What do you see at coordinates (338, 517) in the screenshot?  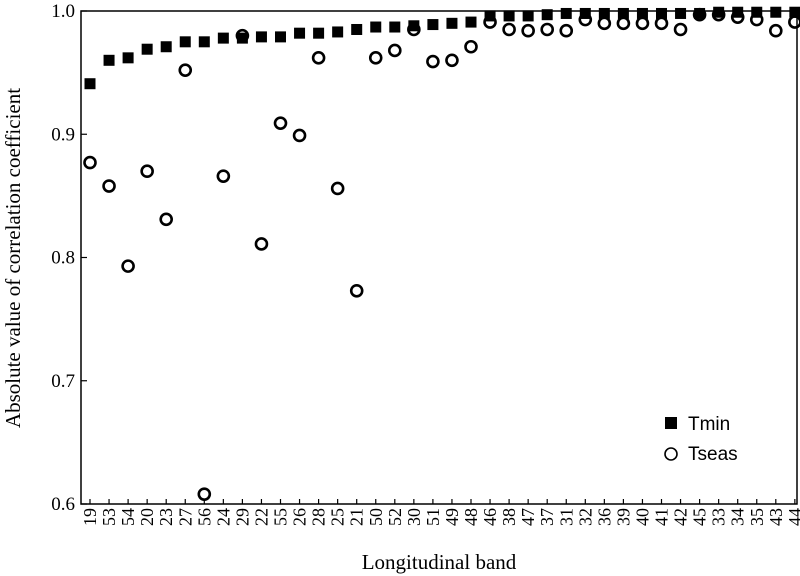 I see `x-tick-label: 25` at bounding box center [338, 517].